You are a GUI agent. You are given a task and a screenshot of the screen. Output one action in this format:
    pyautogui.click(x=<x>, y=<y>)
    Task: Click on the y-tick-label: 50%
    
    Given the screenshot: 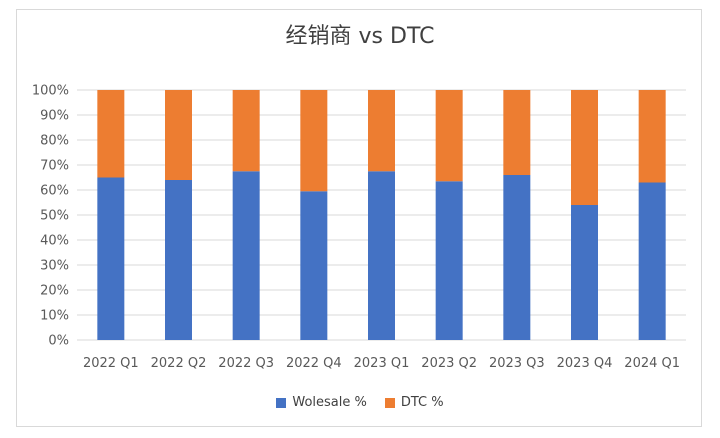 What is the action you would take?
    pyautogui.click(x=54, y=216)
    